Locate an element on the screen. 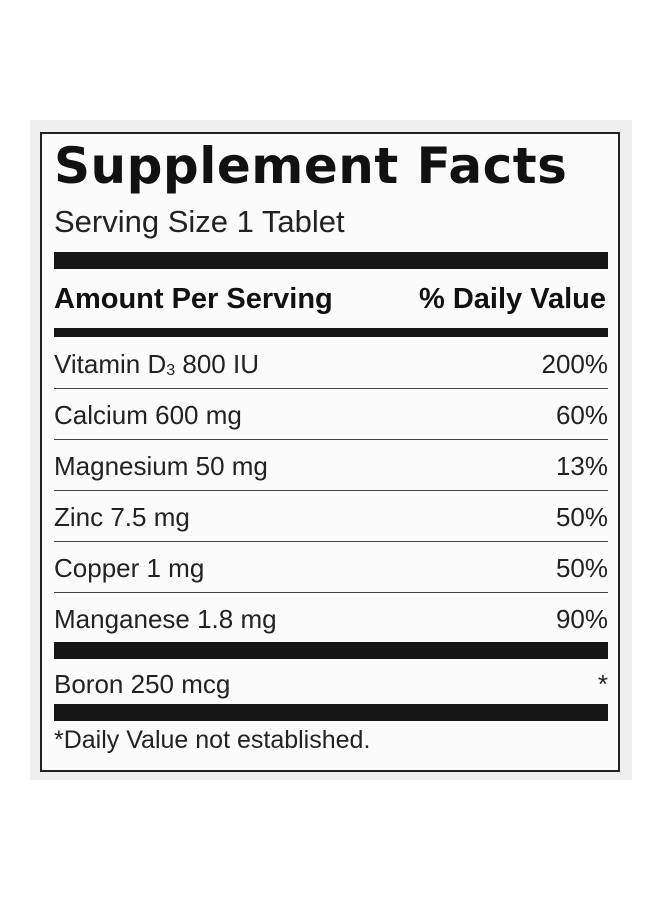 The width and height of the screenshot is (660, 900). nutrient-row-magnesium: Magnesium 50 mg 13% is located at coordinates (331, 466).